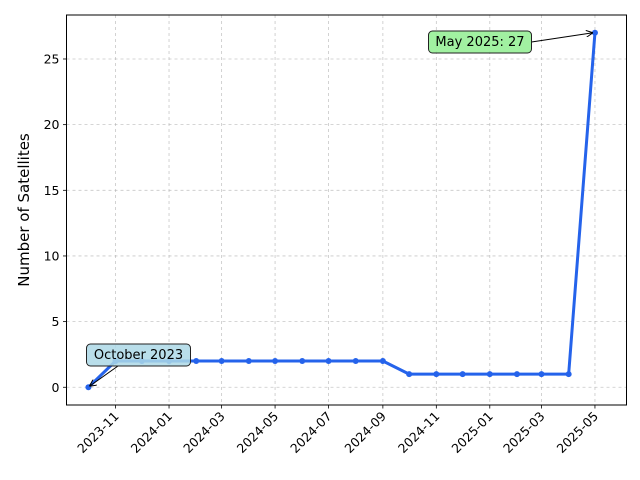 The width and height of the screenshot is (640, 480). I want to click on annotation-label: October 2023, so click(138, 355).